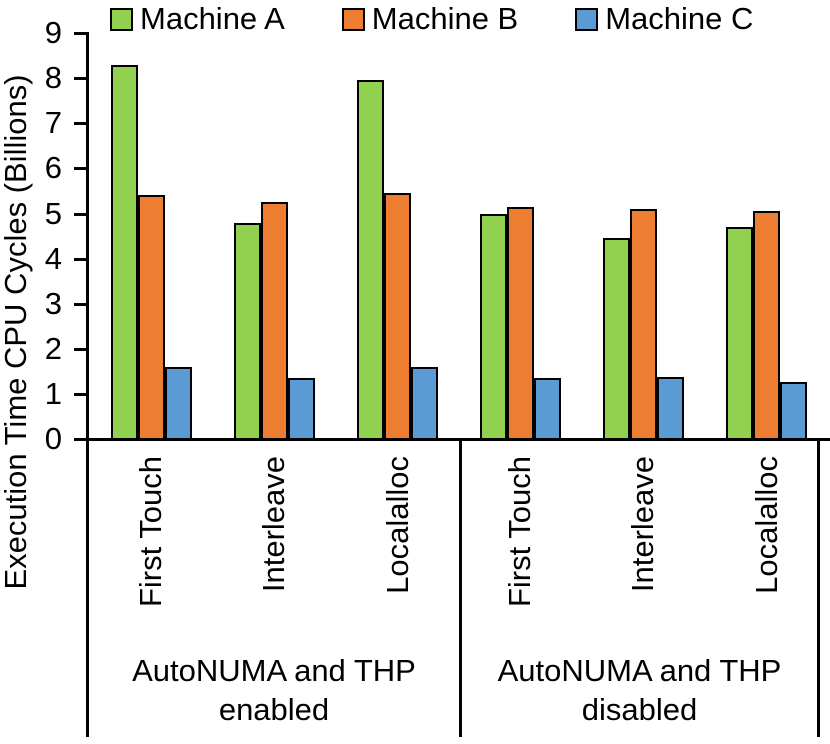  What do you see at coordinates (87, 384) in the screenshot?
I see `y-axis-line` at bounding box center [87, 384].